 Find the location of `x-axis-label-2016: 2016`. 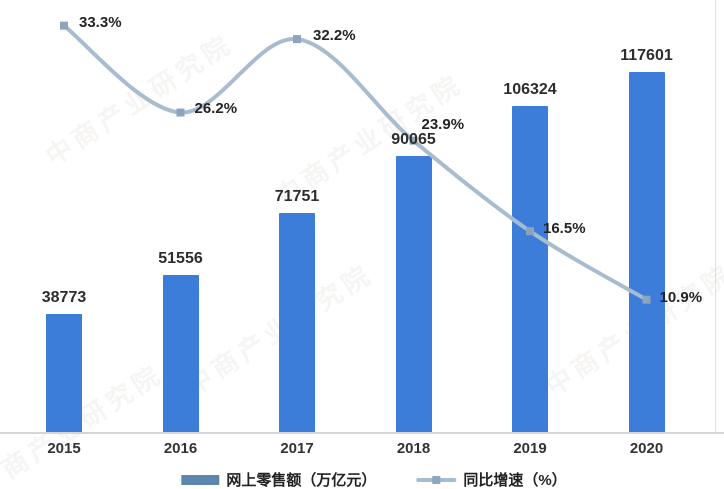

x-axis-label-2016: 2016 is located at coordinates (180, 448).